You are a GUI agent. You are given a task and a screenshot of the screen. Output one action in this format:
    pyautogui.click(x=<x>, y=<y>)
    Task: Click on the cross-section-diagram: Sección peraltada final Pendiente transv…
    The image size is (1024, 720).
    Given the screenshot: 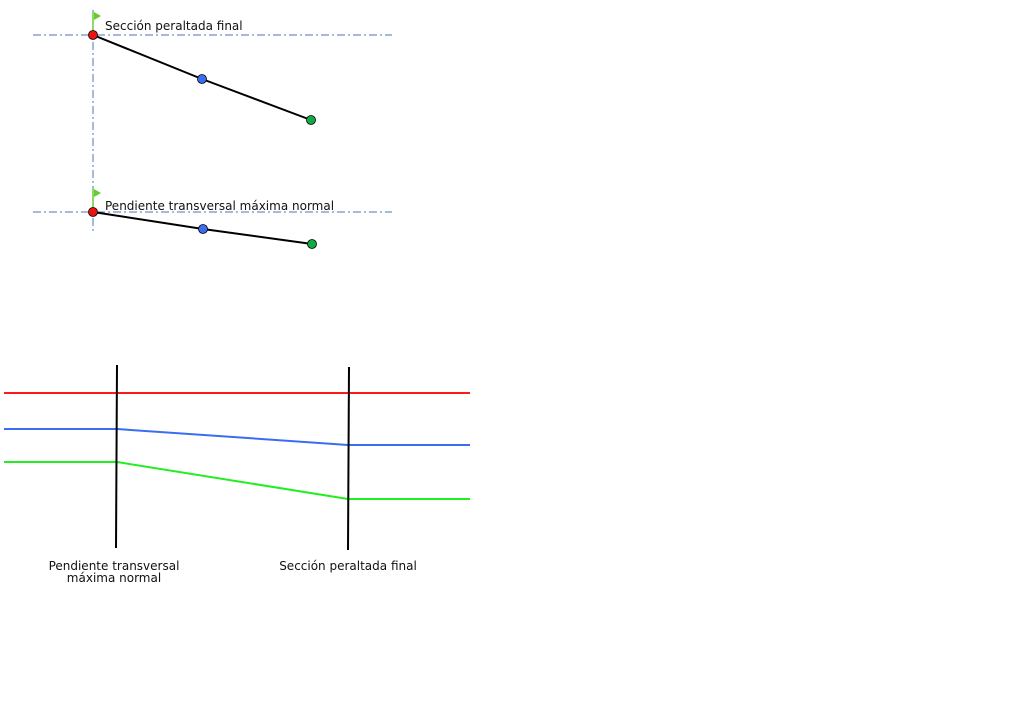 What is the action you would take?
    pyautogui.click(x=212, y=129)
    